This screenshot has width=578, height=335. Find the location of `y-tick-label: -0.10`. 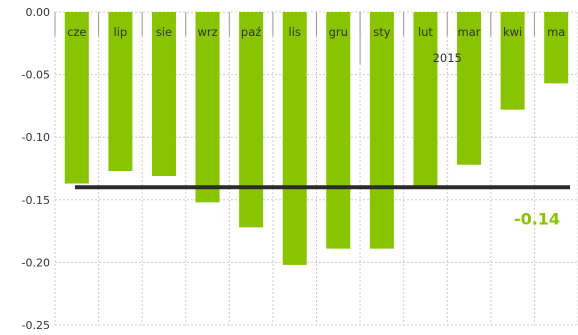

y-tick-label: -0.10 is located at coordinates (36, 137).